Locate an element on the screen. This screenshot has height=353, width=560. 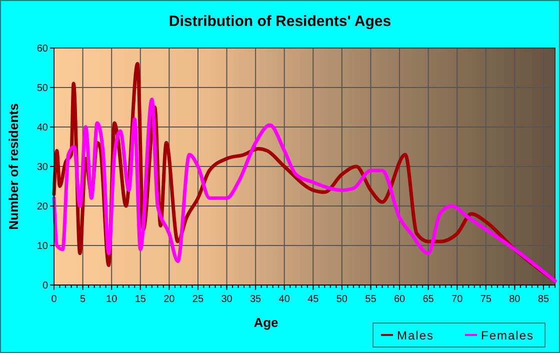
x-tick-label: 45 is located at coordinates (314, 299).